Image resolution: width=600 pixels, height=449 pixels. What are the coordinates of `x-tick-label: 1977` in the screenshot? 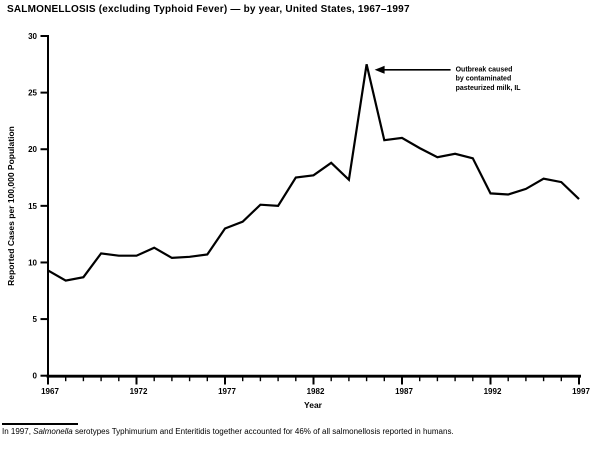 It's located at (227, 391).